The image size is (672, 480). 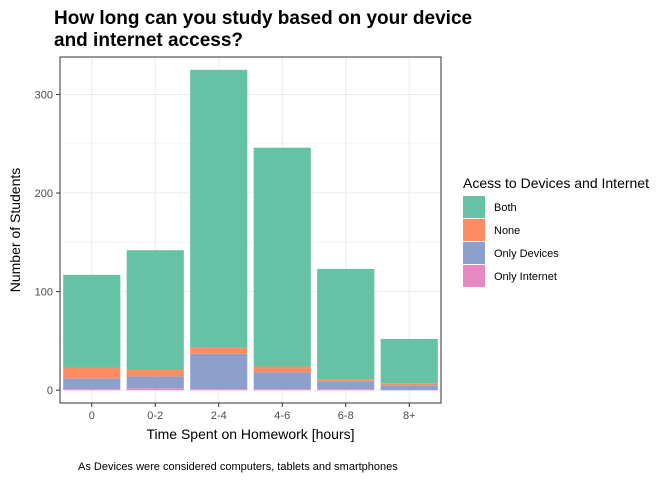 What do you see at coordinates (409, 416) in the screenshot?
I see `x-tick-label: 8+` at bounding box center [409, 416].